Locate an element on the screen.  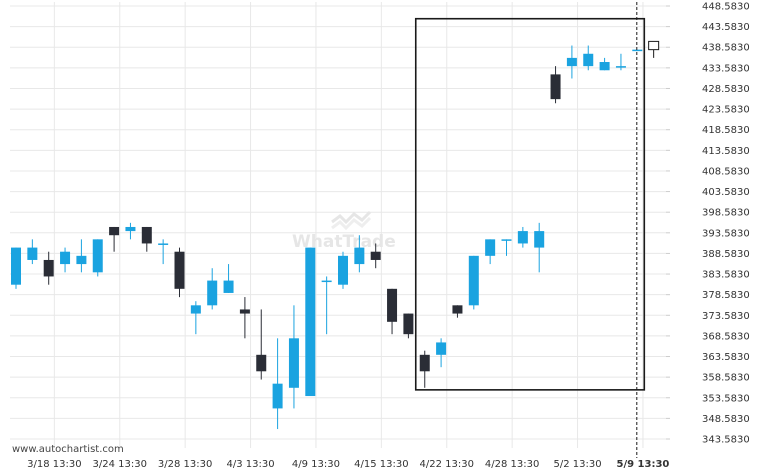
y-tick-label: 413.5830 is located at coordinates (726, 151).